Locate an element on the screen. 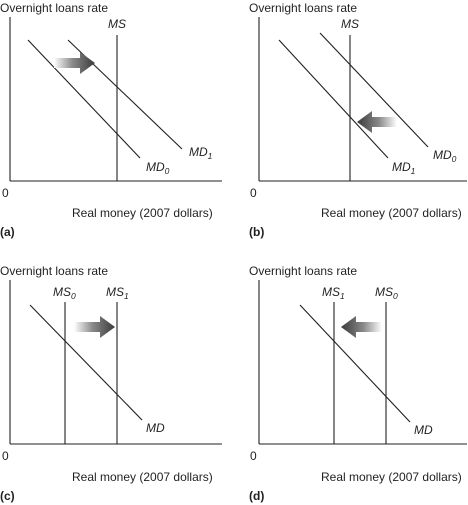 Image resolution: width=468 pixels, height=505 pixels. panel-tag: (a) is located at coordinates (7, 232).